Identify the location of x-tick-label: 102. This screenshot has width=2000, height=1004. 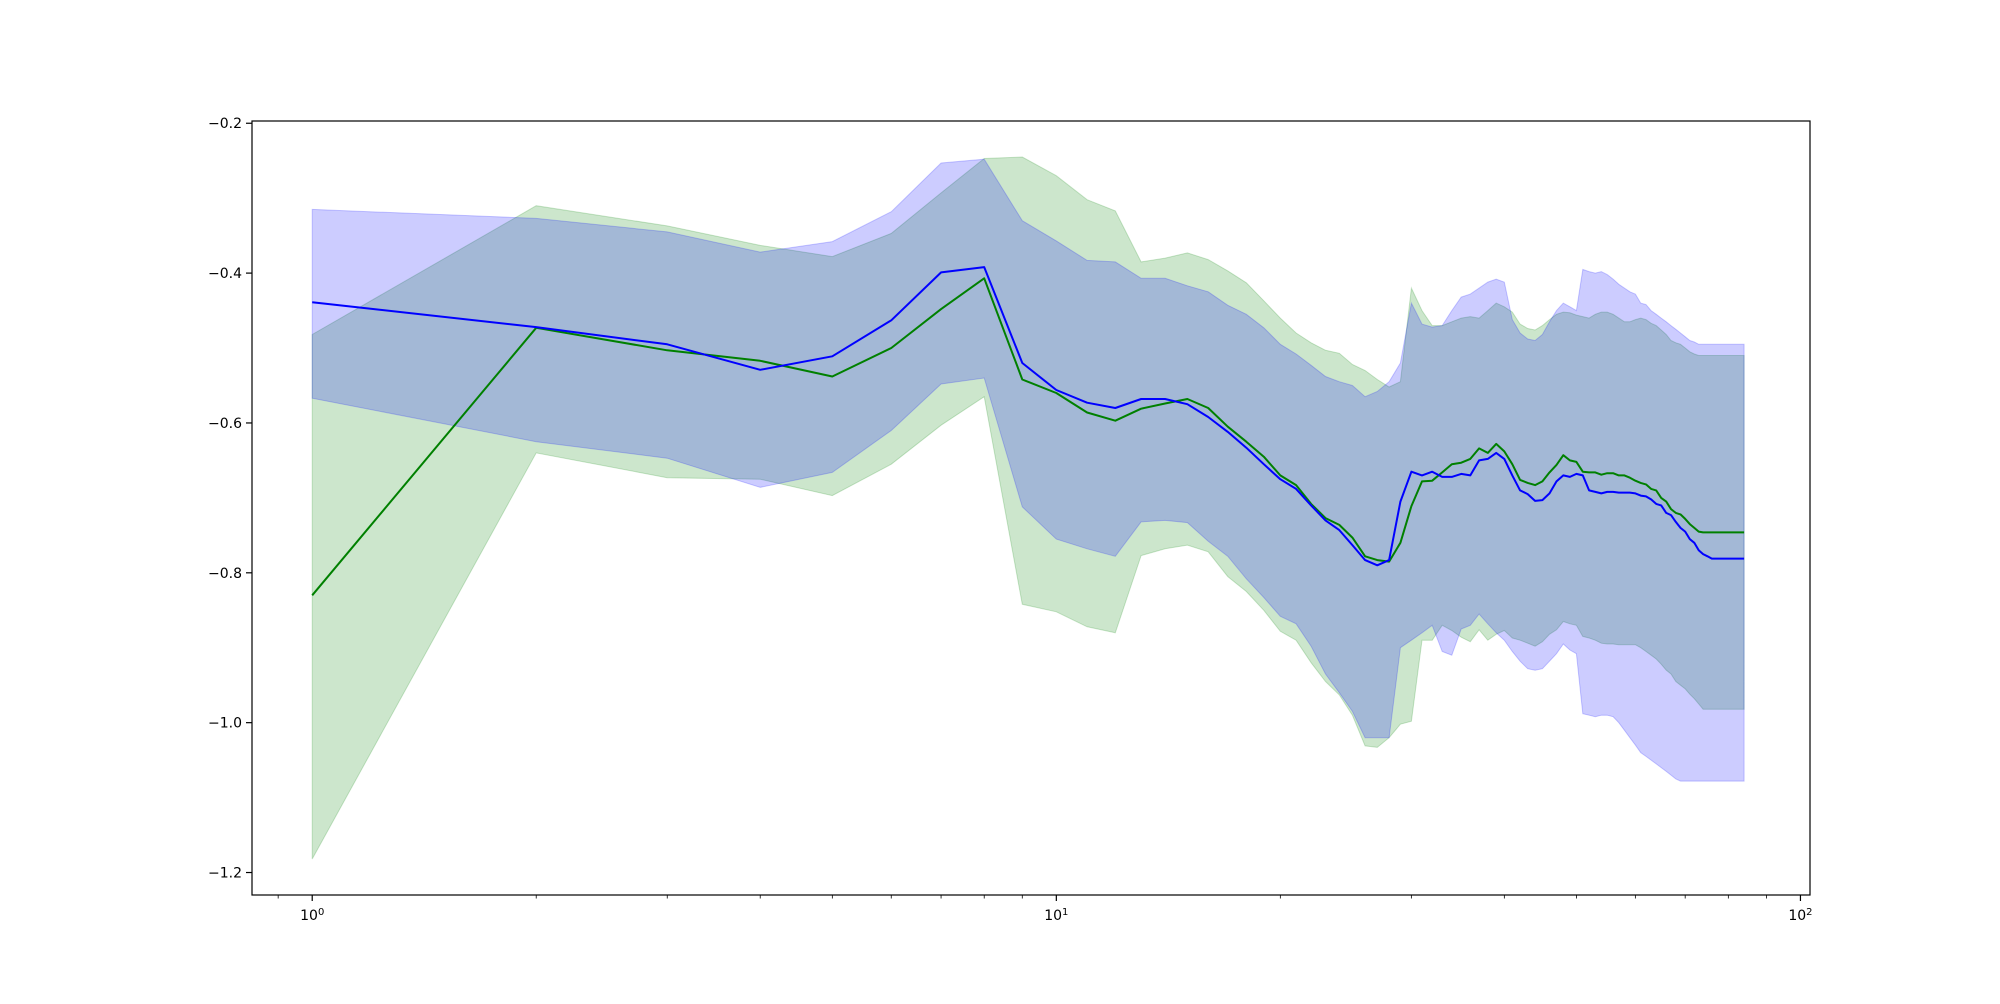
(1800, 916).